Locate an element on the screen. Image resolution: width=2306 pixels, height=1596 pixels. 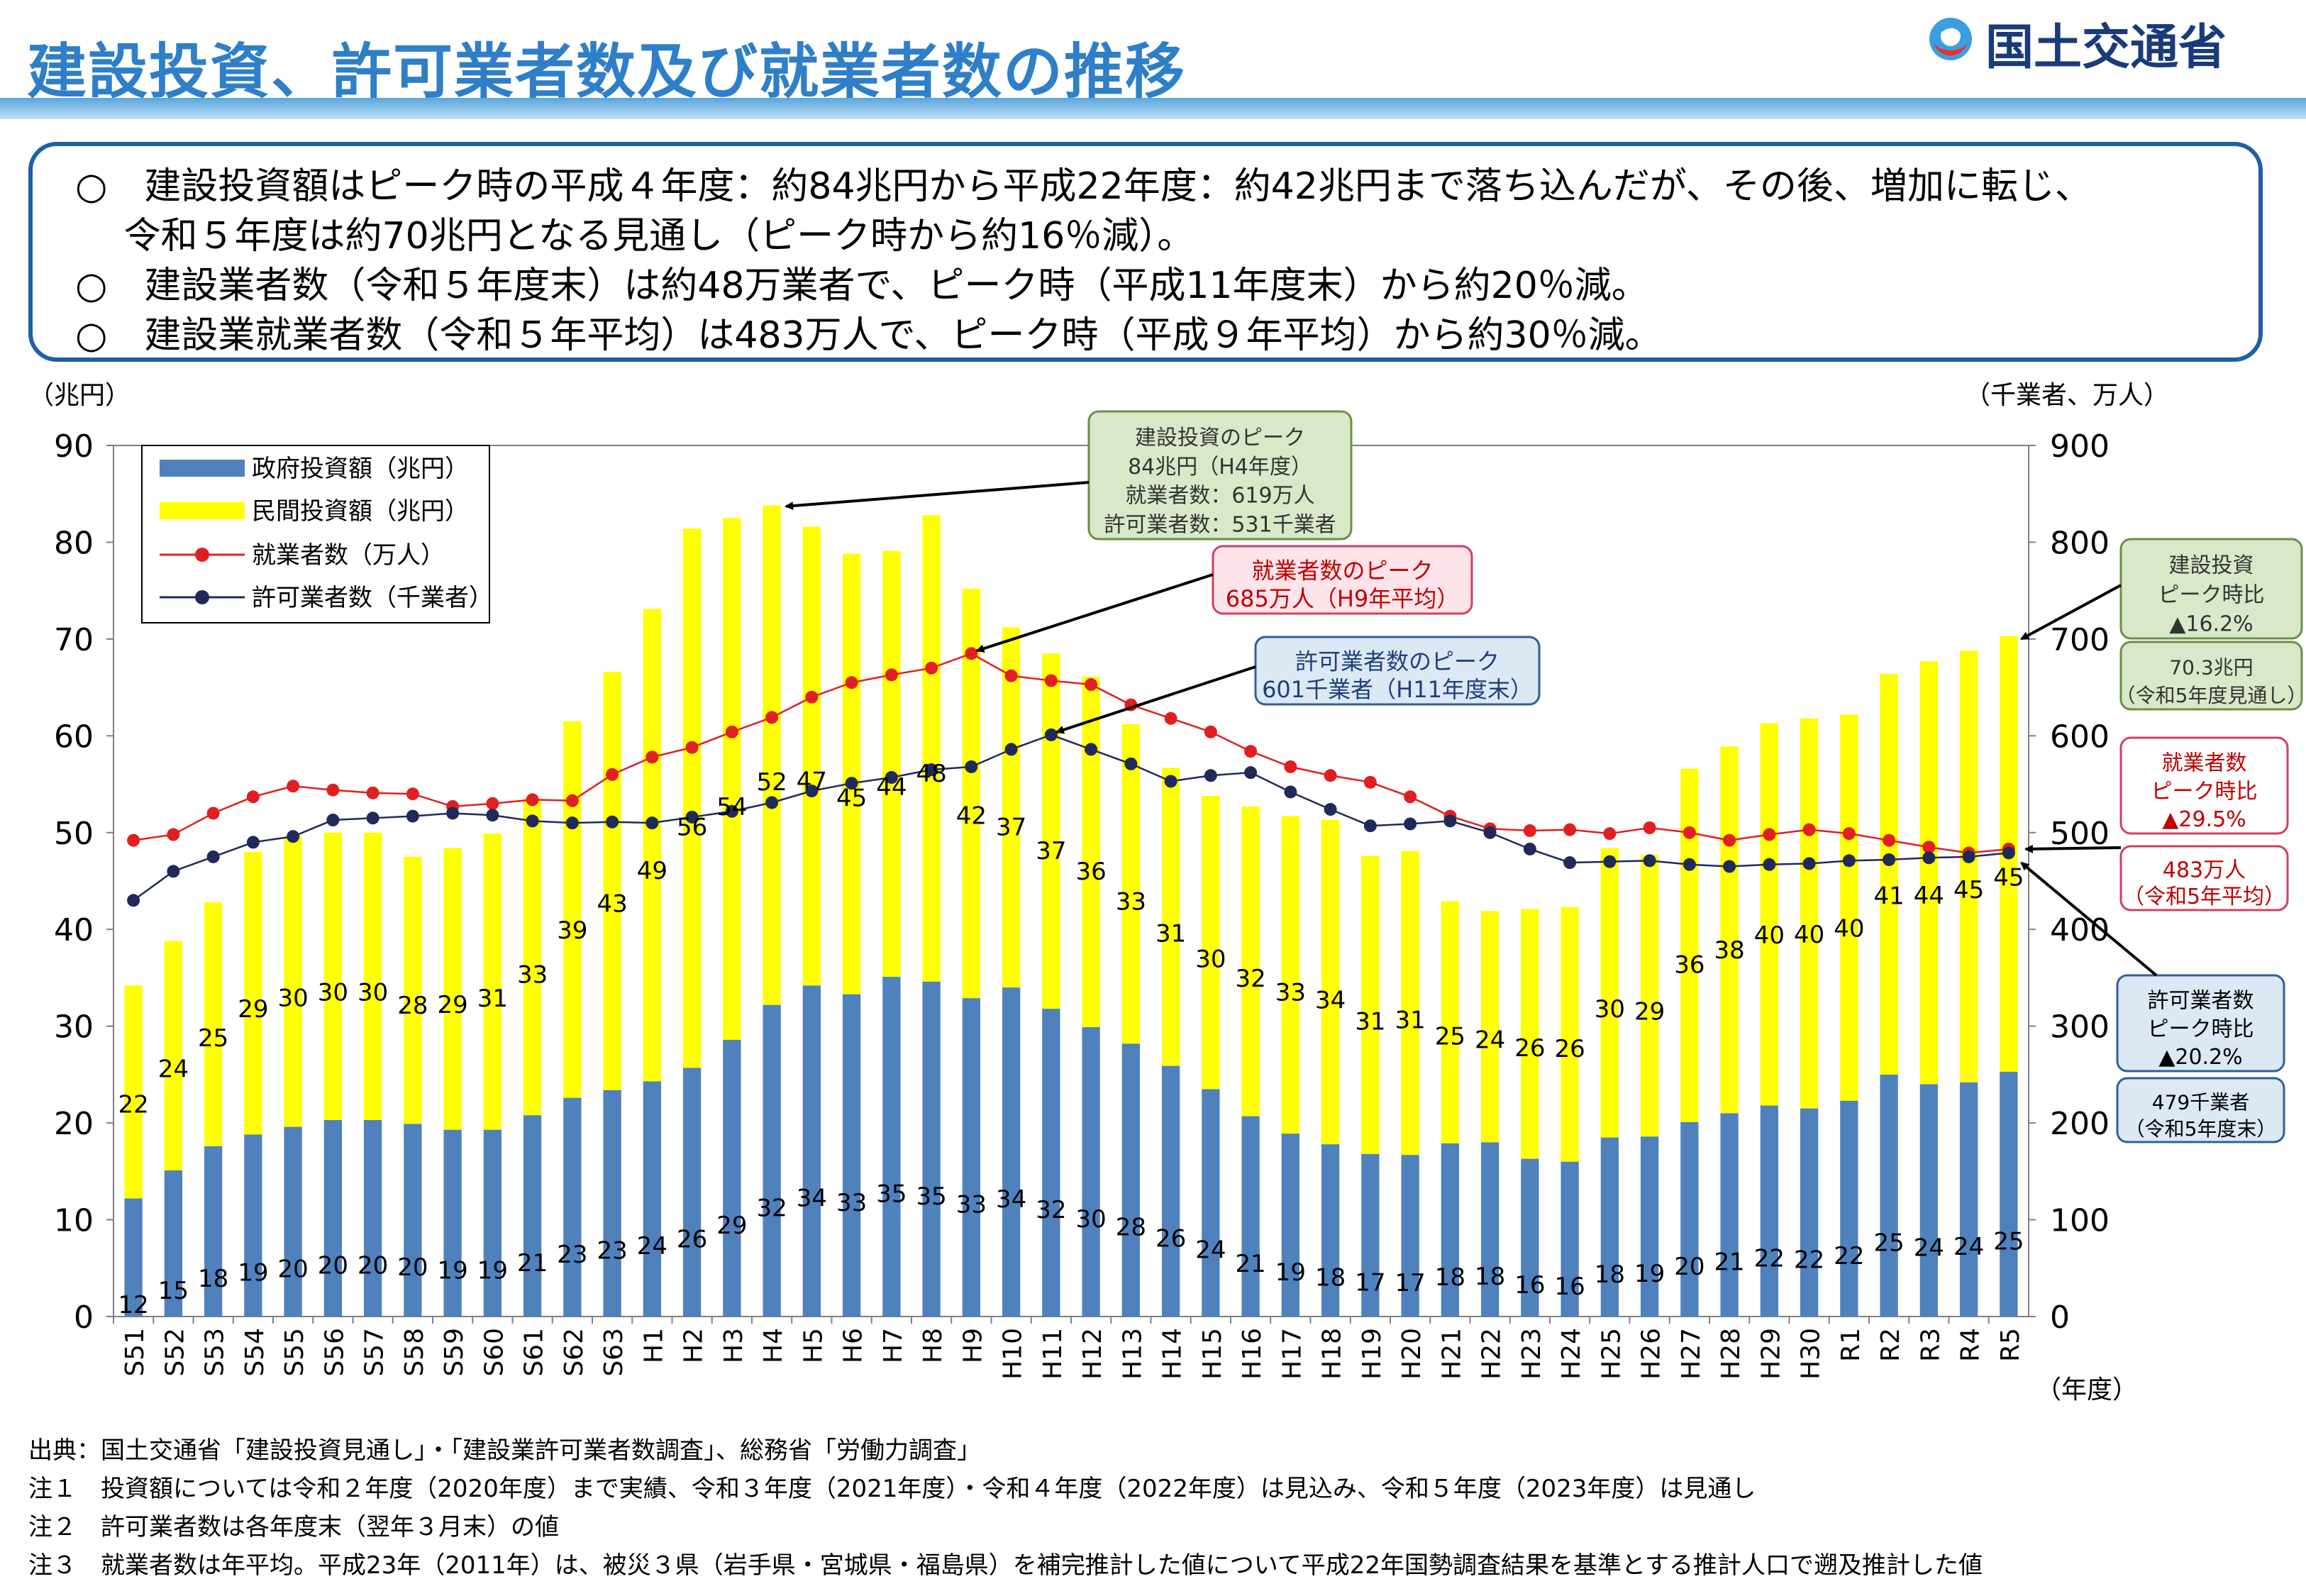
private-value-label: 25 is located at coordinates (213, 1038).